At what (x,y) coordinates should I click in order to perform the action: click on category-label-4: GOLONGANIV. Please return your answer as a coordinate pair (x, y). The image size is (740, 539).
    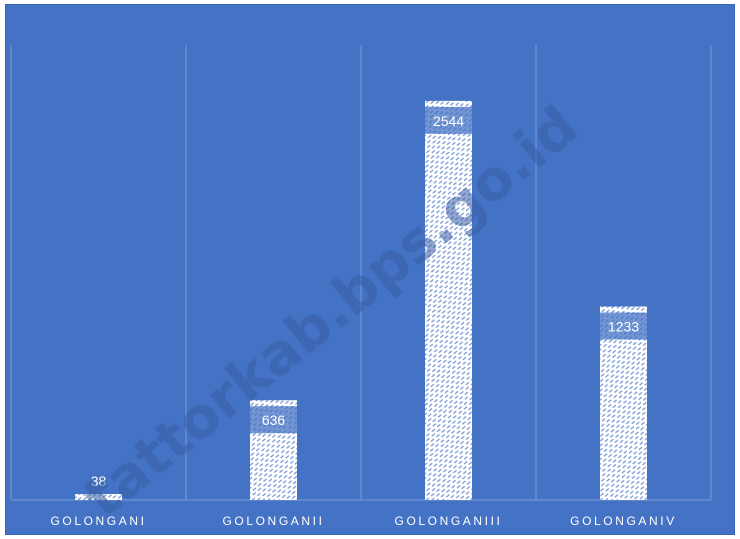
    Looking at the image, I should click on (623, 521).